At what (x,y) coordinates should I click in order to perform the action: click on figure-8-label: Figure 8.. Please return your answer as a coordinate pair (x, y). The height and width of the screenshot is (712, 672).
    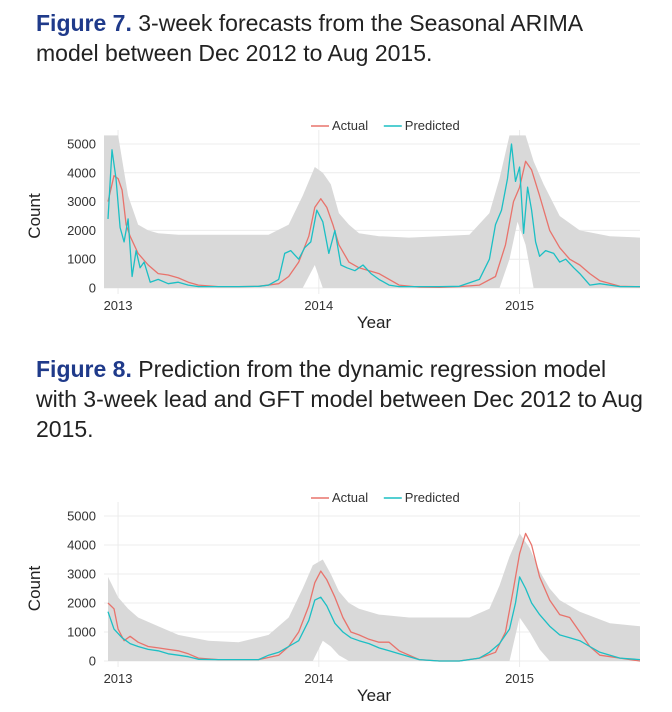
    Looking at the image, I should click on (84, 369).